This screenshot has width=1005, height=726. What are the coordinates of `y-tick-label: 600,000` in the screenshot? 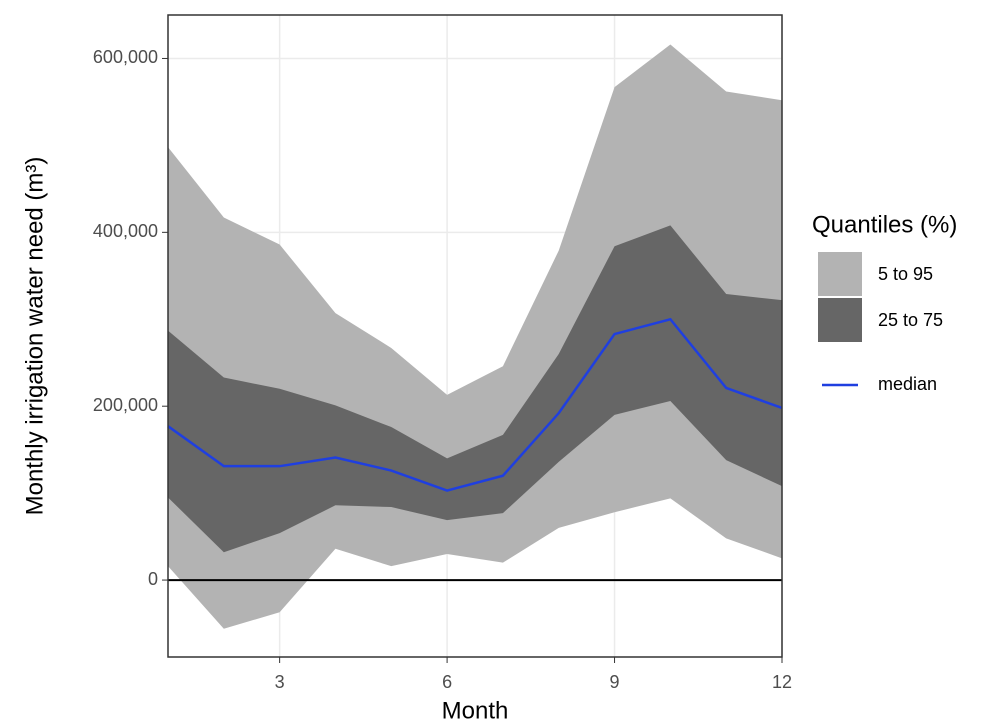 It's located at (125, 57).